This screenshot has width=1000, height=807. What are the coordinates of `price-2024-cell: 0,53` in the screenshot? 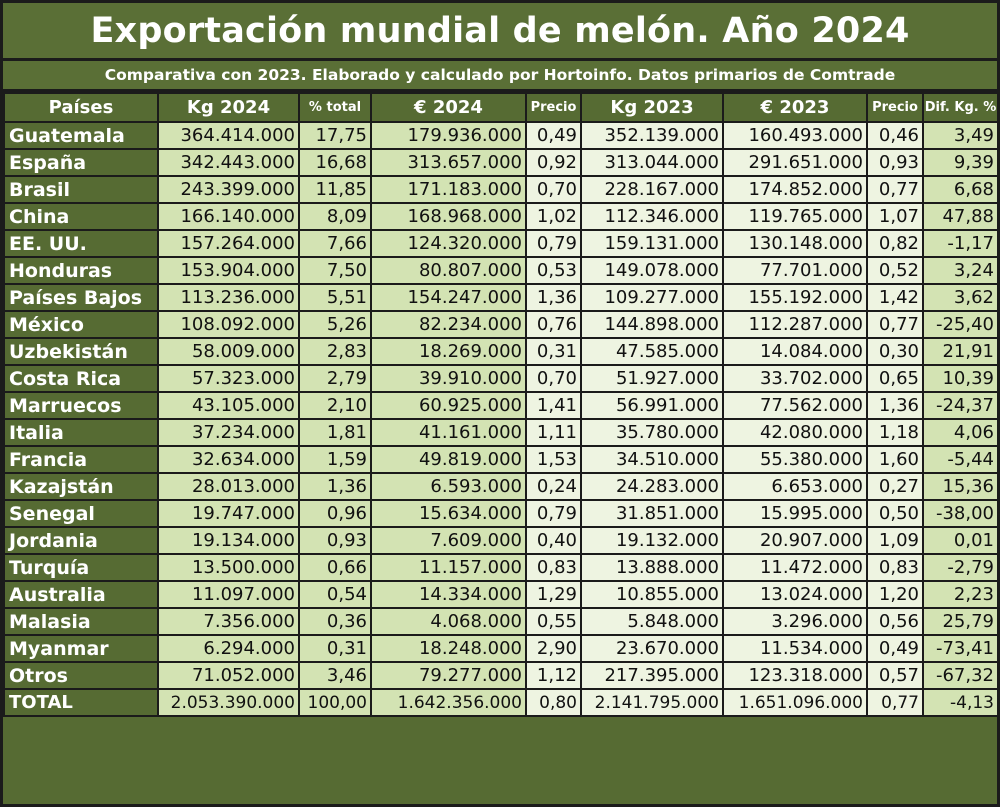 It's located at (553, 270).